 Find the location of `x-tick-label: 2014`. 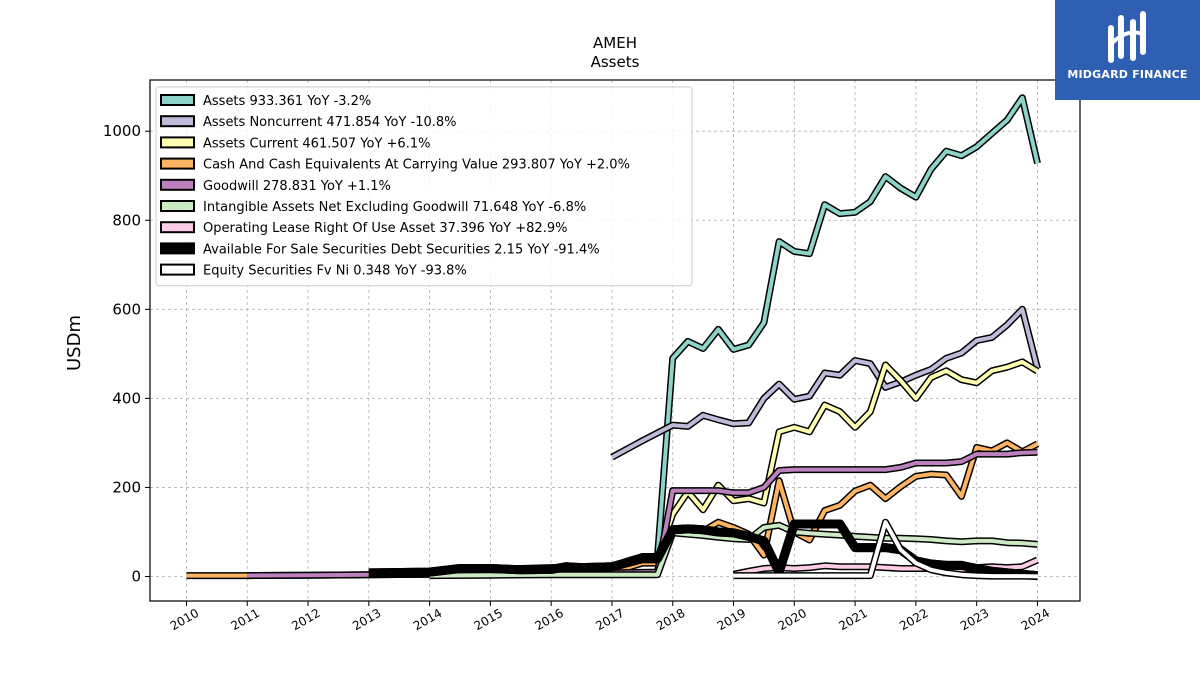

x-tick-label: 2014 is located at coordinates (427, 619).